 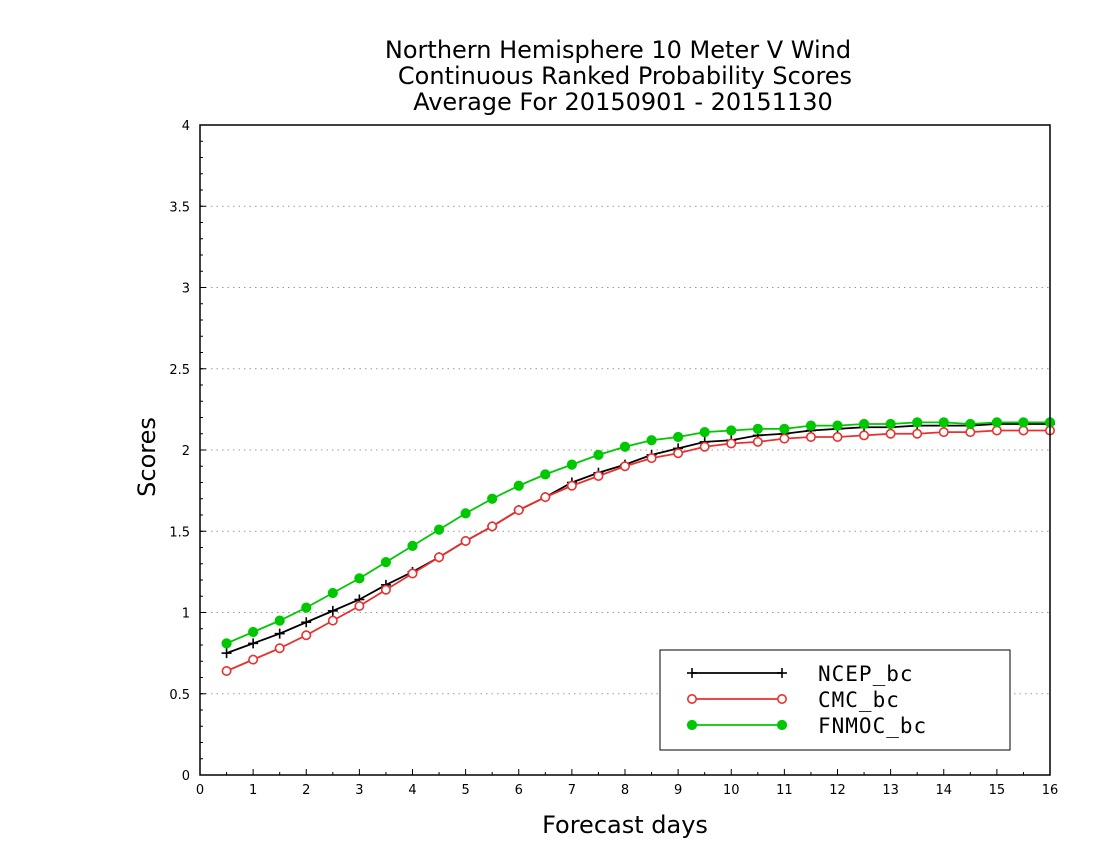 What do you see at coordinates (800, 674) in the screenshot?
I see `legend-entry-NCEP_bc: NCEP_bc` at bounding box center [800, 674].